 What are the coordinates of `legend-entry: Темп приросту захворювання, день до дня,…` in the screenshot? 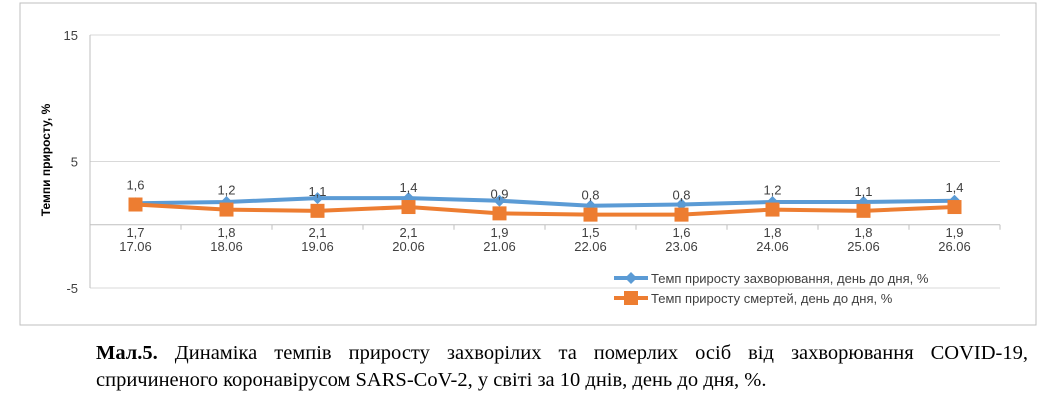 It's located at (790, 278).